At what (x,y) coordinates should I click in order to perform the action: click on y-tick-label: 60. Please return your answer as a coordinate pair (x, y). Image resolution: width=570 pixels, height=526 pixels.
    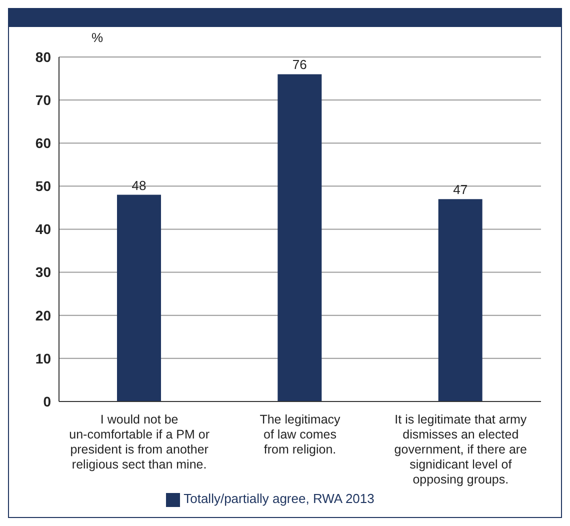
    Looking at the image, I should click on (43, 143).